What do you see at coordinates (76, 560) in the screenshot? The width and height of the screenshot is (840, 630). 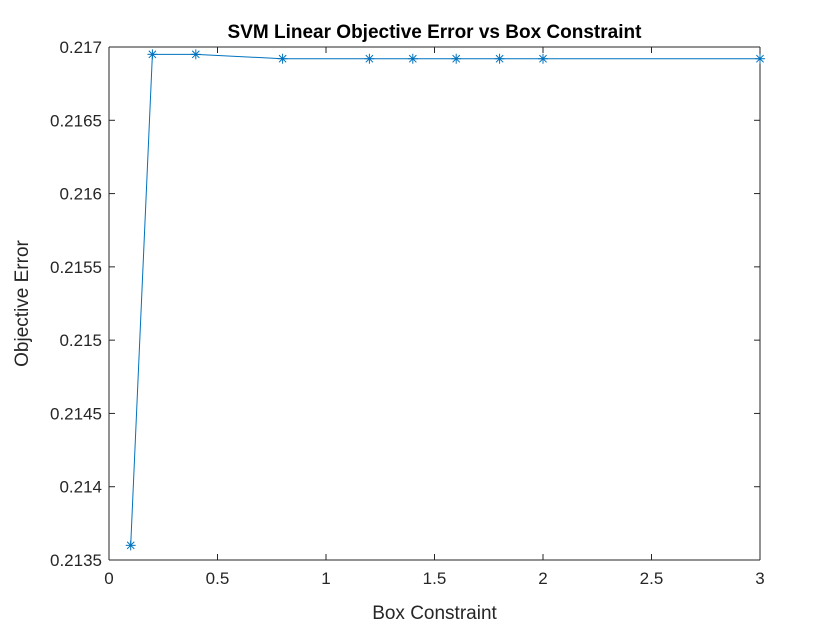 I see `y-tick-label: 0.2135` at bounding box center [76, 560].